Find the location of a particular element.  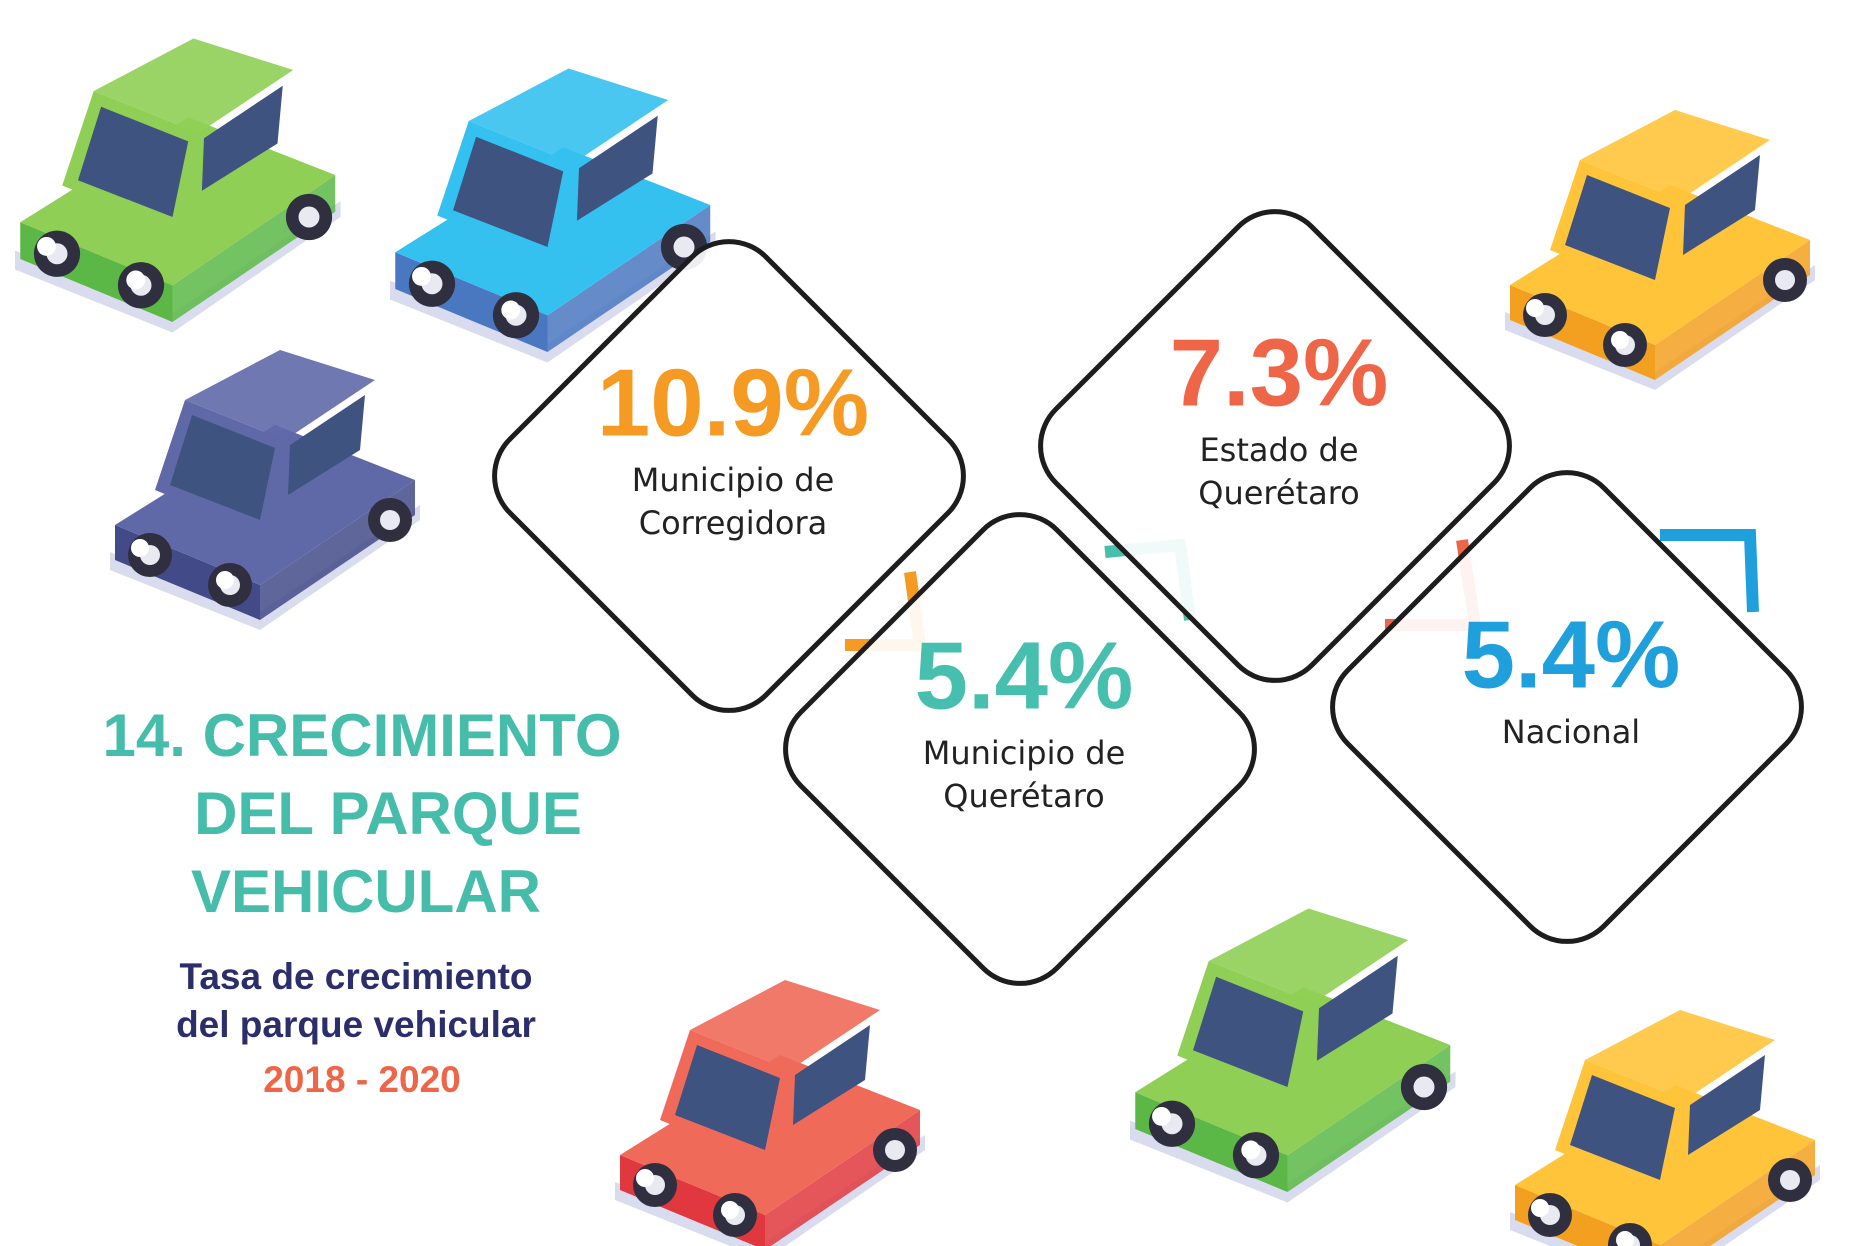

title-line: 14. CRECIMIENTO is located at coordinates (362, 735).